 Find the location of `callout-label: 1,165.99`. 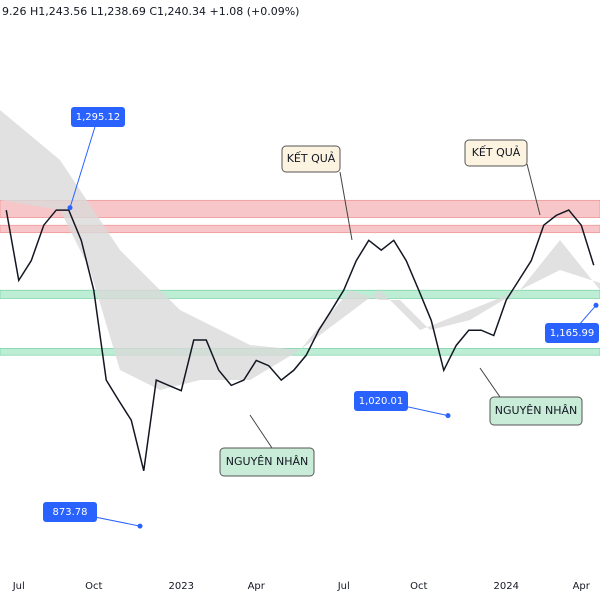

callout-label: 1,165.99 is located at coordinates (572, 333).